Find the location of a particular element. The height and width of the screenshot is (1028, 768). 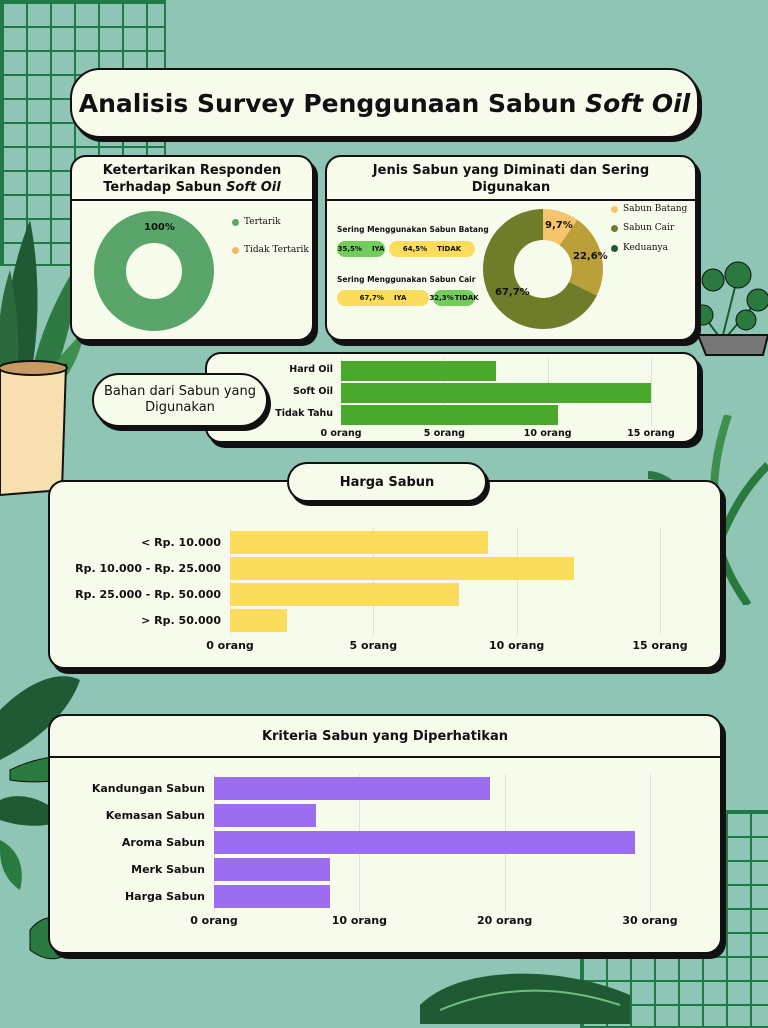

kriteria-category-label: Kandungan Sabun is located at coordinates (148, 788).